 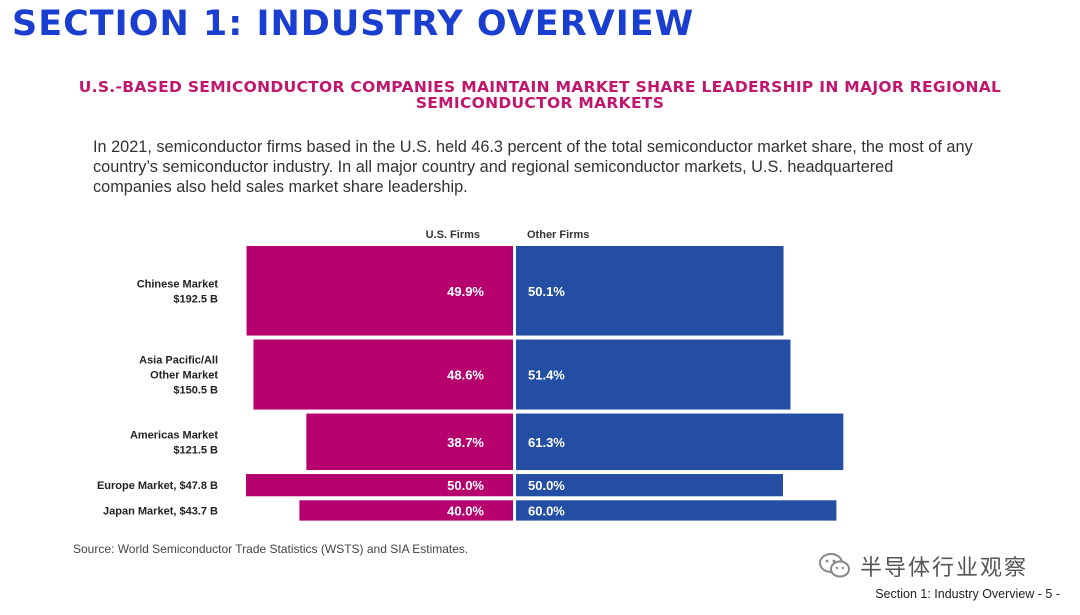 I want to click on category-label: Japan Market, $43.7 B, so click(x=160, y=511).